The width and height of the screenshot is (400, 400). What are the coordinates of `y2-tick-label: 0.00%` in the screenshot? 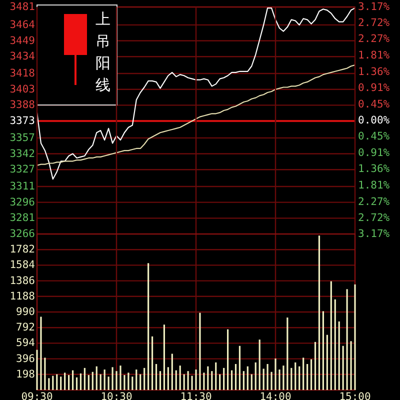 It's located at (374, 120).